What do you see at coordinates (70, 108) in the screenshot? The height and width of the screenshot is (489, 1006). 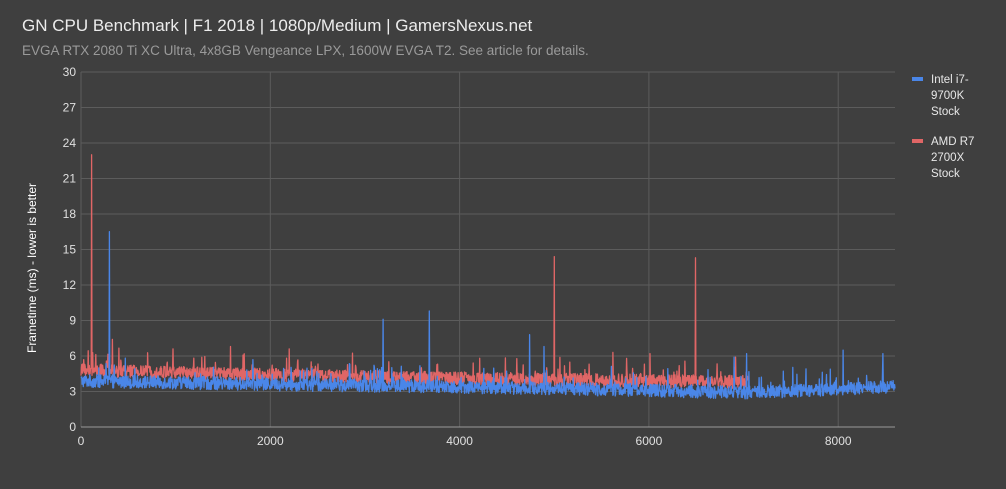 I see `y-tick-label: 27` at bounding box center [70, 108].